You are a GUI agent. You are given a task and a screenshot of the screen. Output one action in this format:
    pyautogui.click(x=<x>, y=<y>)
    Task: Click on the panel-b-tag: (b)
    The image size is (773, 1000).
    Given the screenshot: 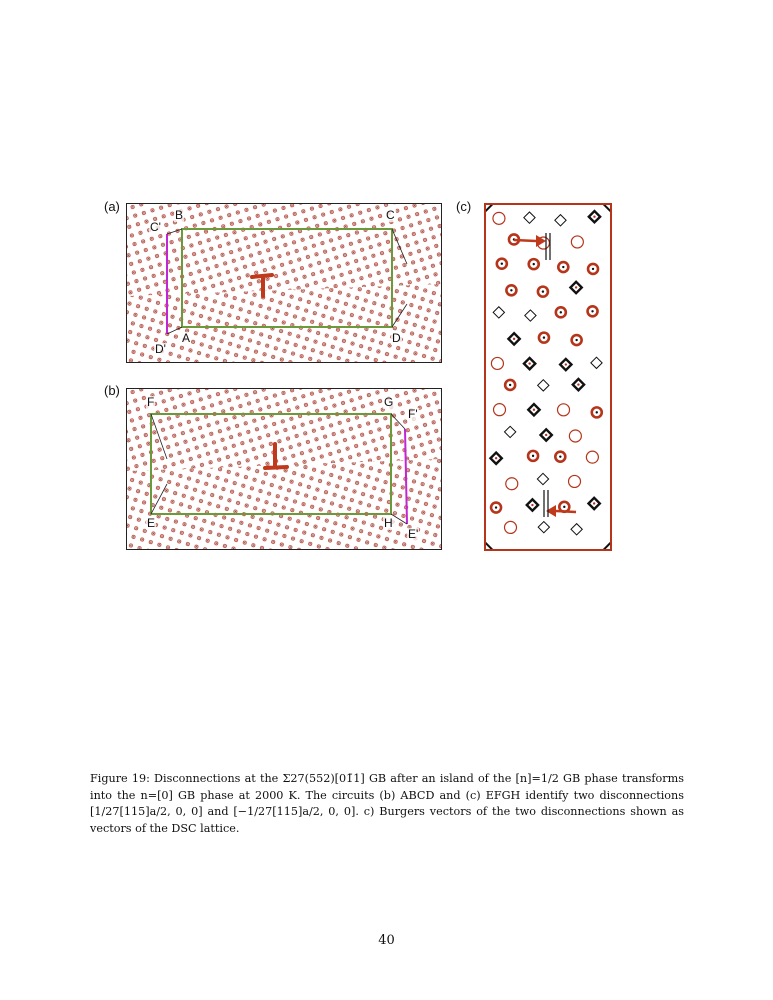 What is the action you would take?
    pyautogui.click(x=112, y=390)
    